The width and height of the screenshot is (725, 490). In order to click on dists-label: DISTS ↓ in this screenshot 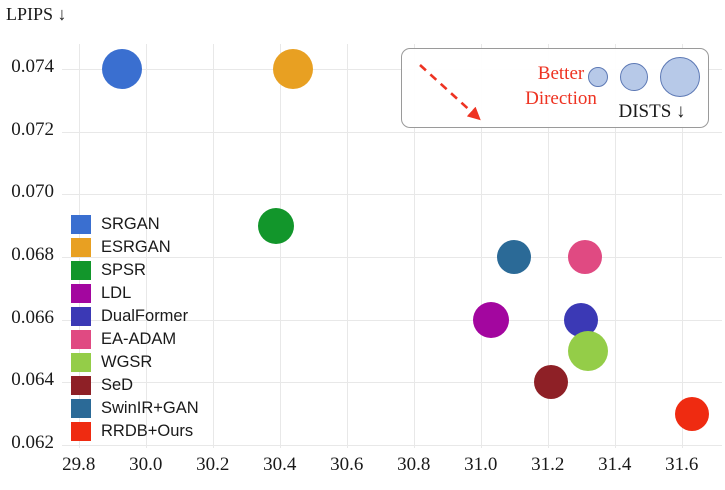, I will do `click(652, 111)`.